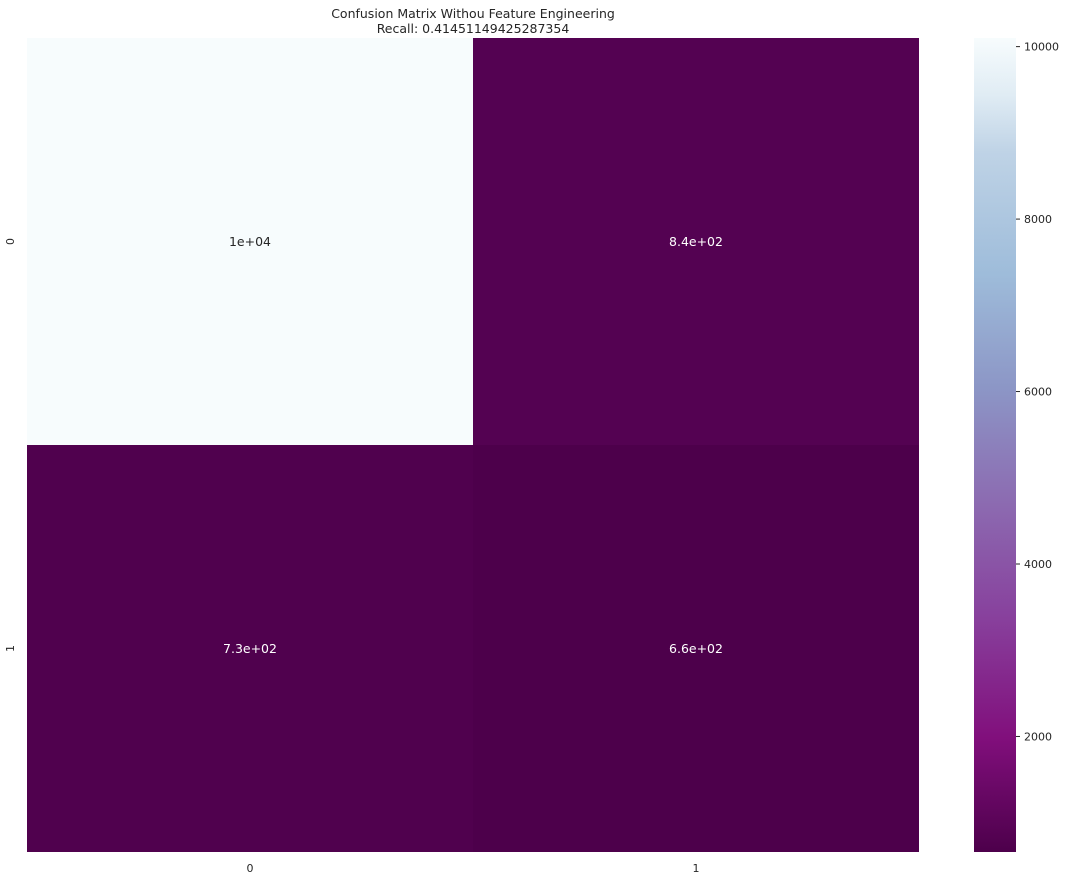 The width and height of the screenshot is (1067, 880). Describe the element at coordinates (1038, 736) in the screenshot. I see `colorbar-tick-label-0: 2000` at that location.